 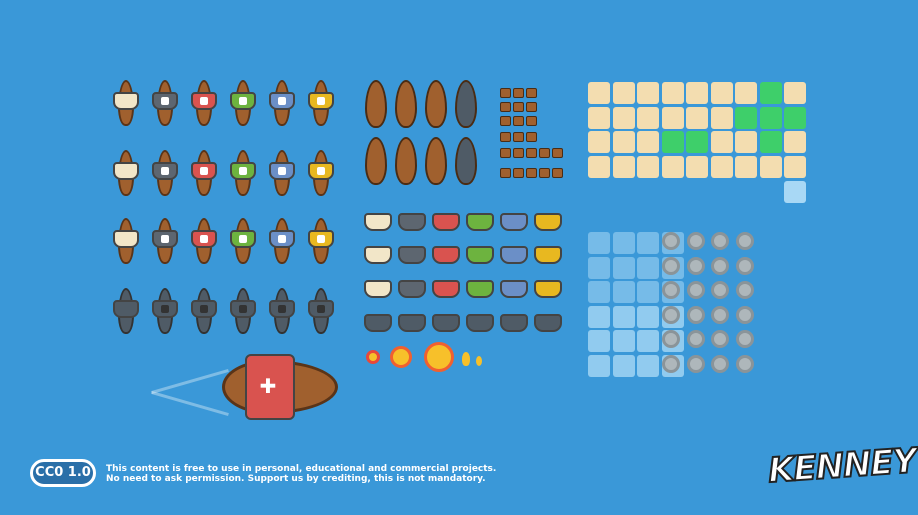 I want to click on ship-sail, so click(x=270, y=387).